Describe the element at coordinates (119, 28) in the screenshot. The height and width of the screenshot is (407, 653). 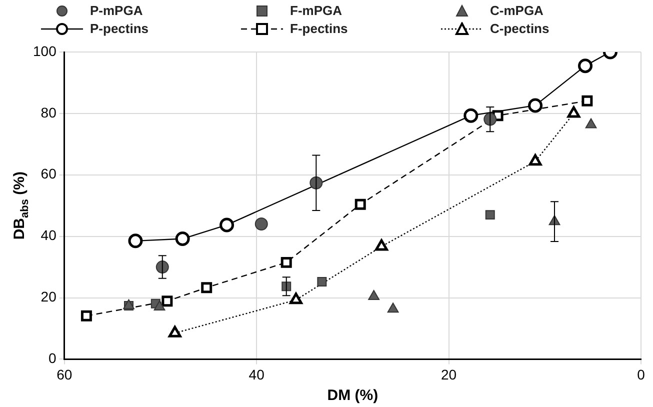
I see `legend-label: P-pectins` at that location.